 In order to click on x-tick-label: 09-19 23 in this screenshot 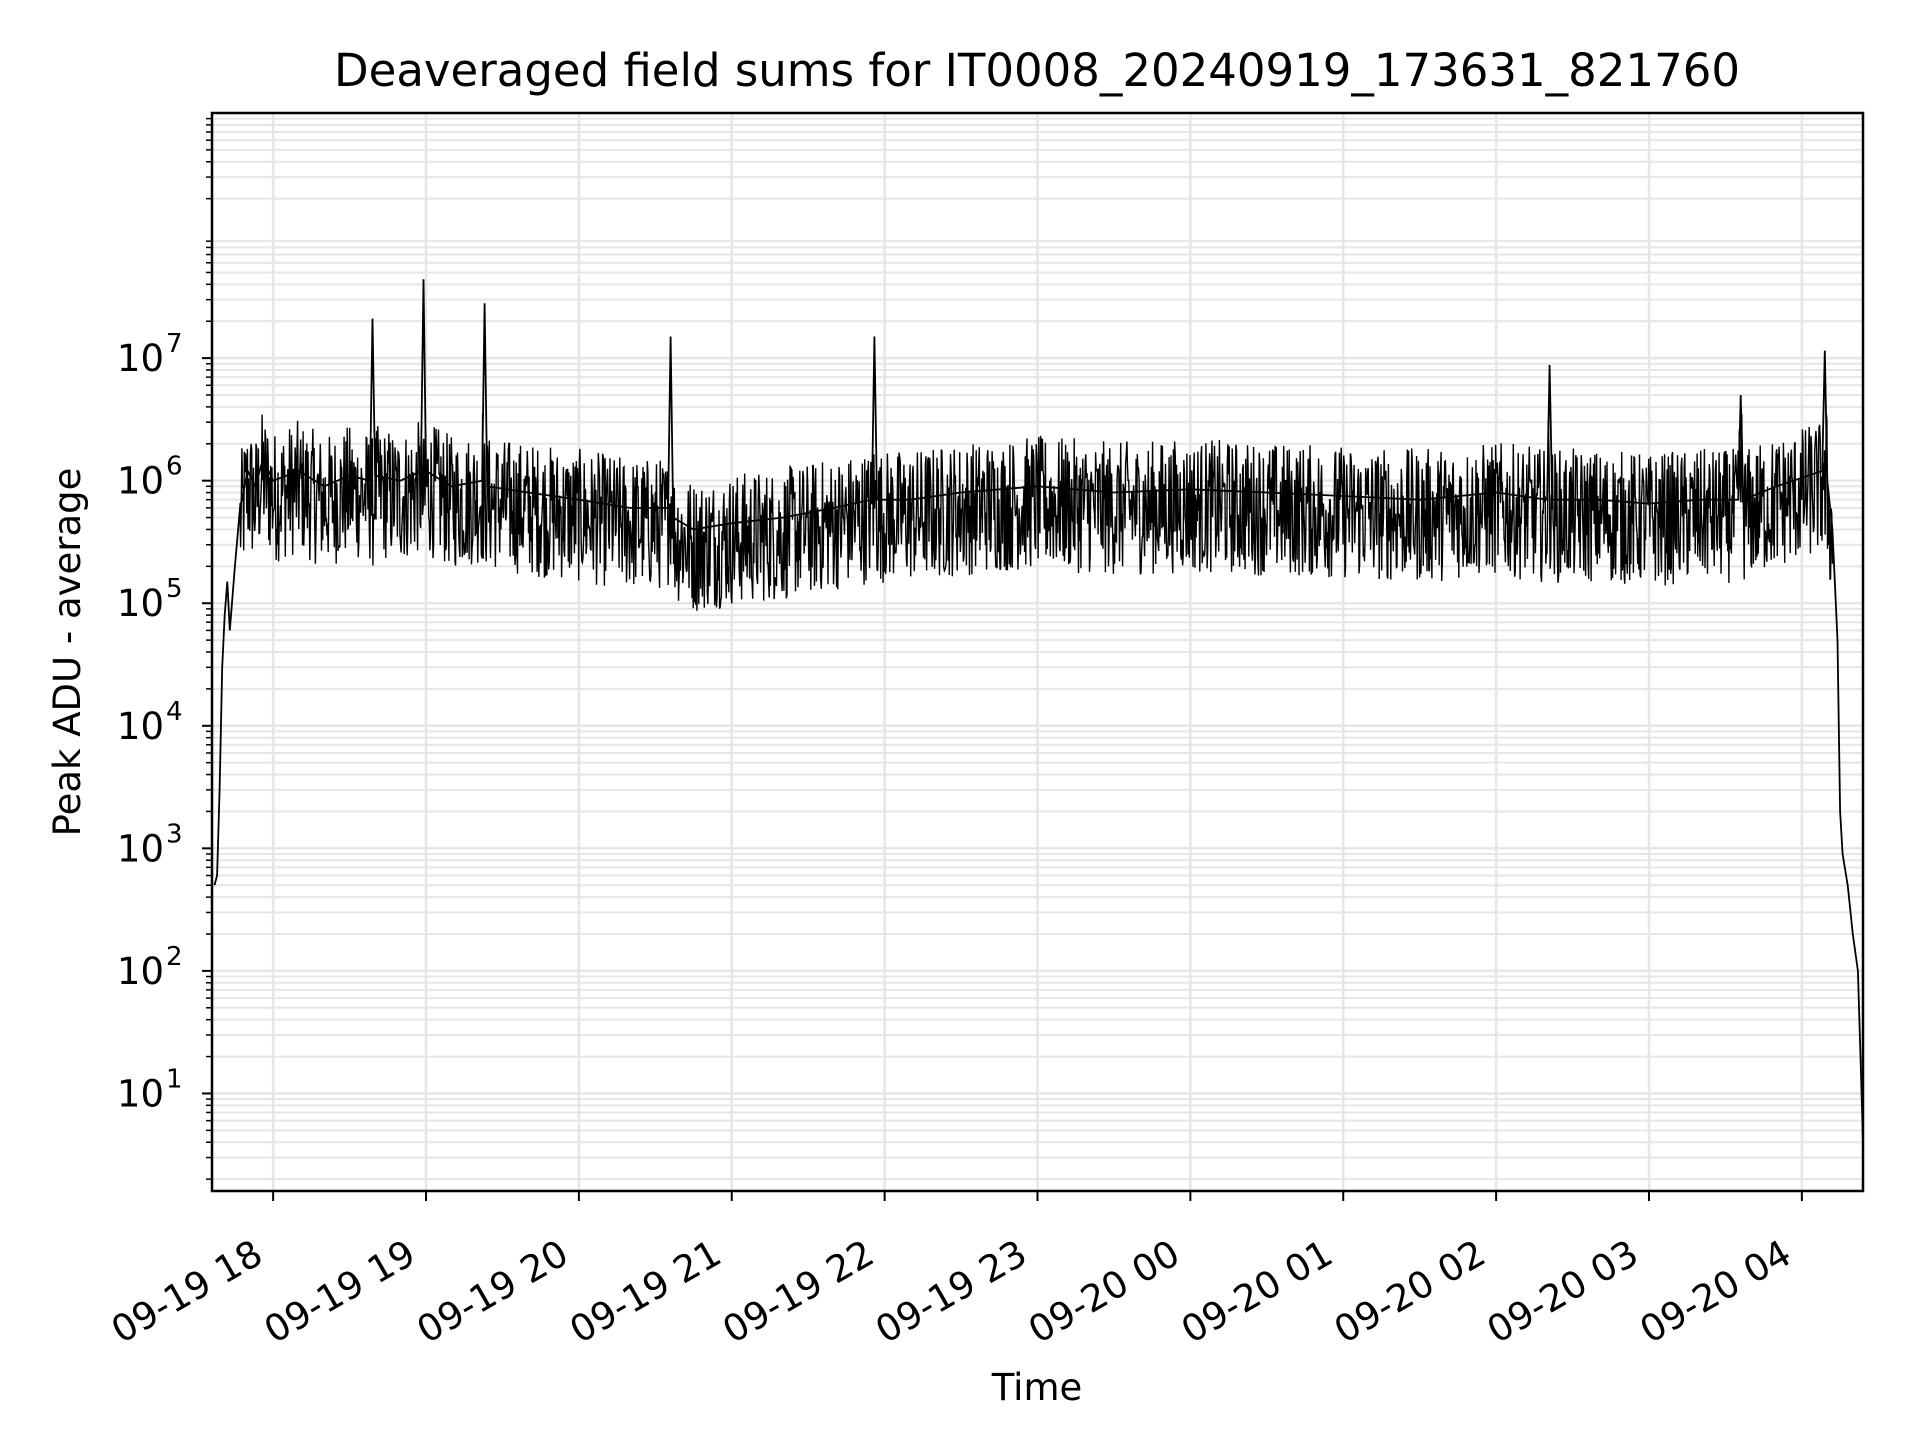, I will do `click(951, 1292)`.